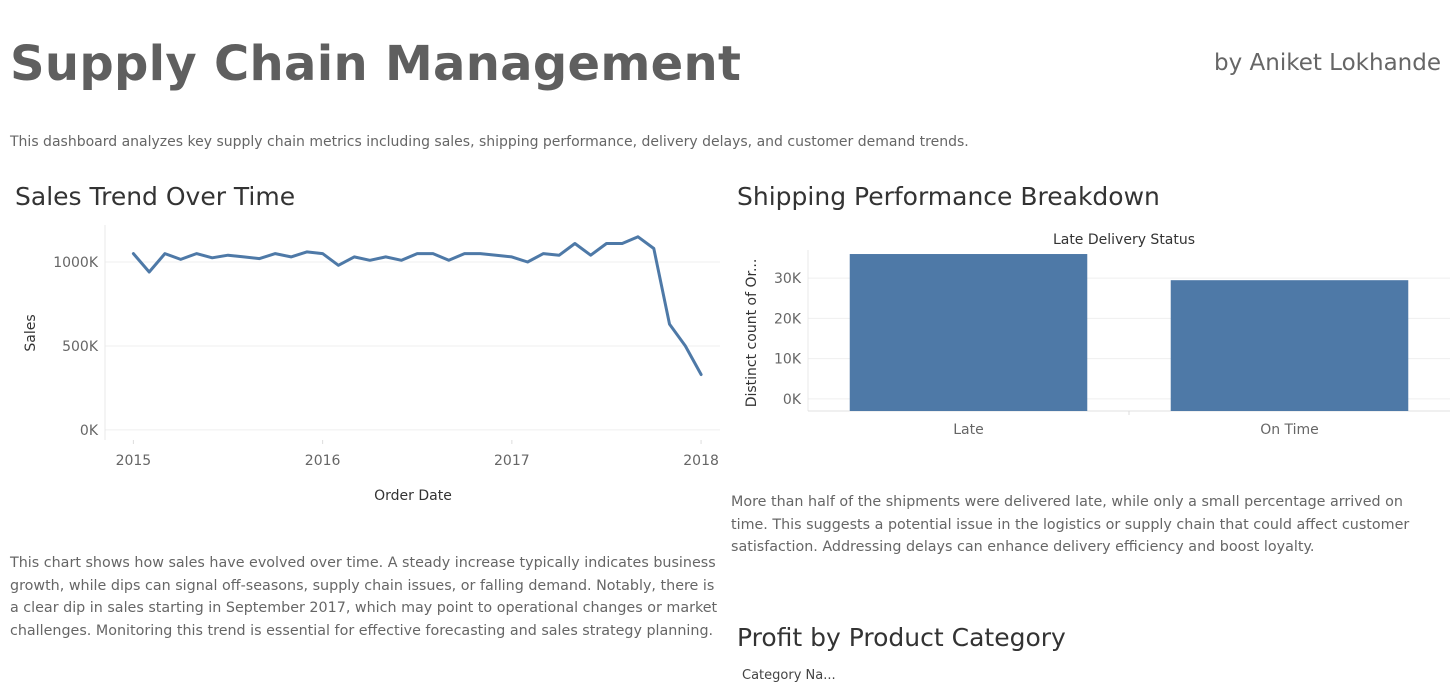 This screenshot has height=683, width=1453. Describe the element at coordinates (948, 196) in the screenshot. I see `shipping-section-title: Shipping Performance Breakdown` at that location.